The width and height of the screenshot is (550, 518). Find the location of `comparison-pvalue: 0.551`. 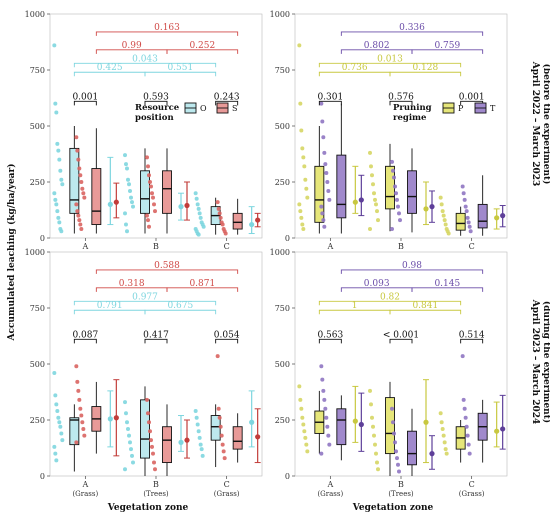

comparison-pvalue: 0.551 is located at coordinates (180, 68).